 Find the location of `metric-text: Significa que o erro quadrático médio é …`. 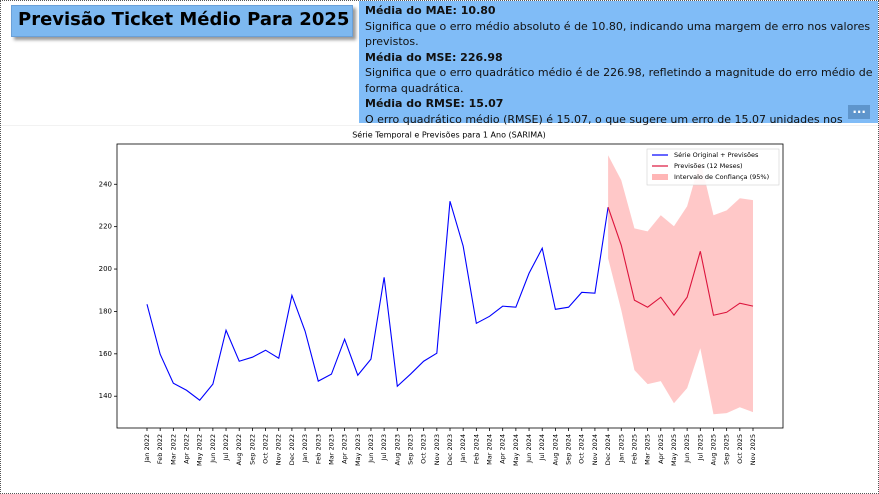

metric-text: Significa que o erro quadrático médio é … is located at coordinates (619, 80).